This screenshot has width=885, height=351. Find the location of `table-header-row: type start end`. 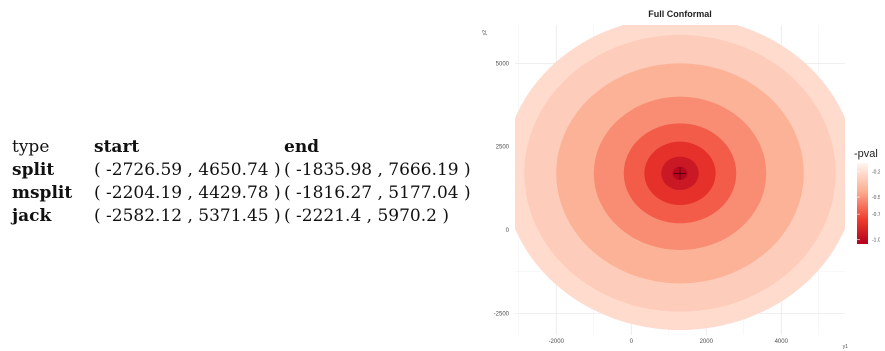

table-header-row: type start end is located at coordinates (248, 147).